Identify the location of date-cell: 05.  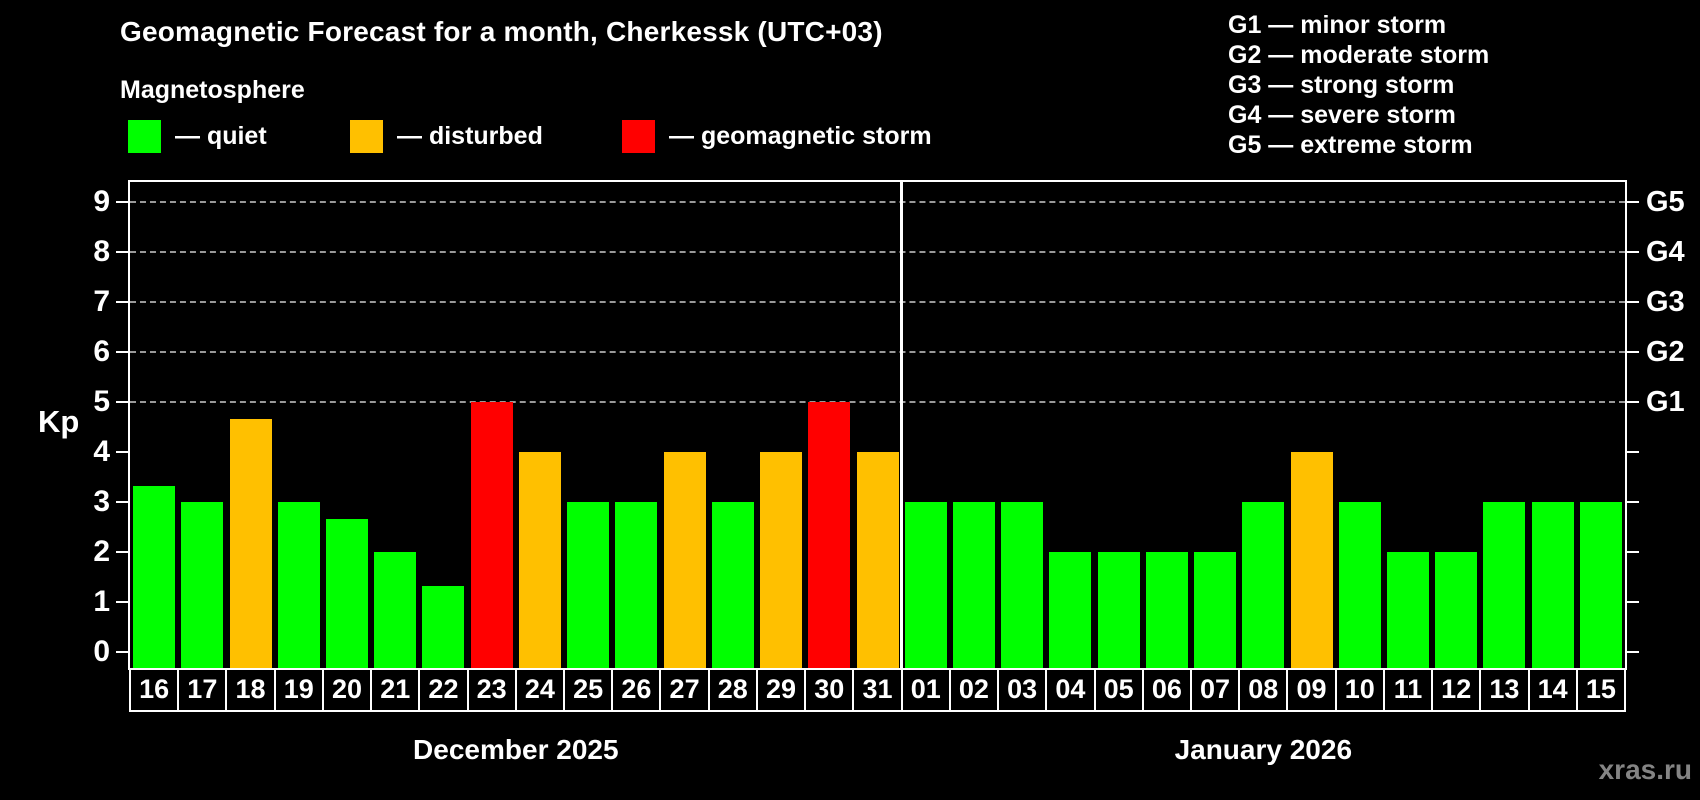
(1118, 690).